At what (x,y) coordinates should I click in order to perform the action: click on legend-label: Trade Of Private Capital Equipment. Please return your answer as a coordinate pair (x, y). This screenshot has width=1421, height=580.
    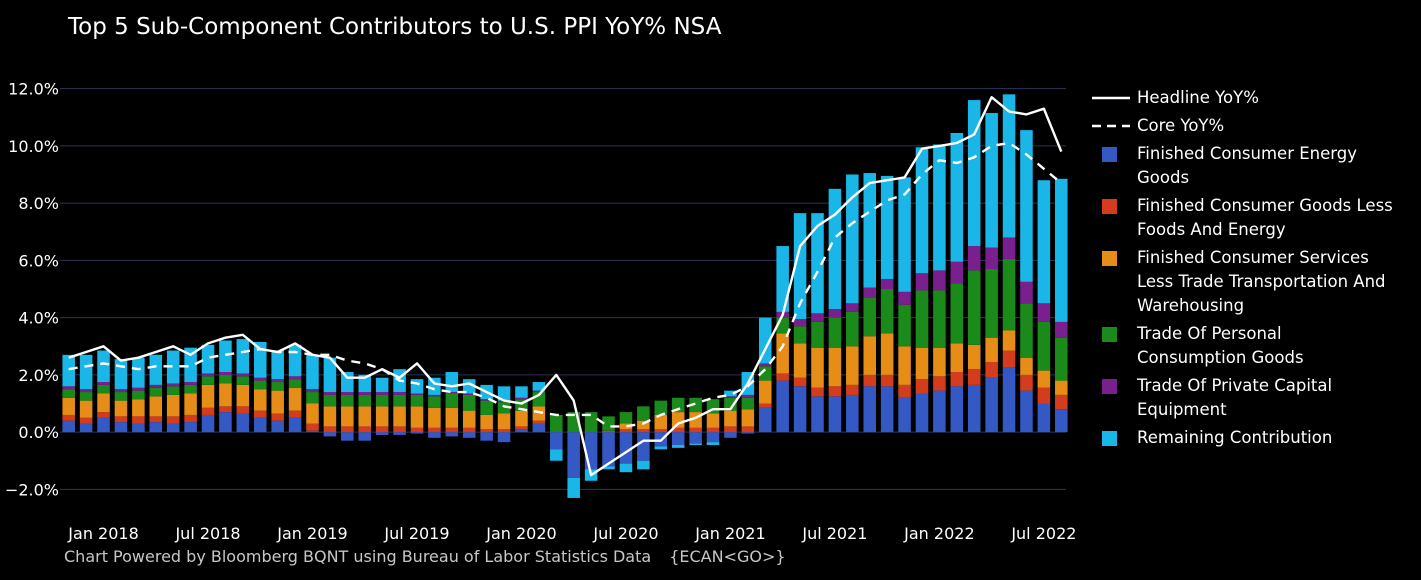
    Looking at the image, I should click on (1235, 397).